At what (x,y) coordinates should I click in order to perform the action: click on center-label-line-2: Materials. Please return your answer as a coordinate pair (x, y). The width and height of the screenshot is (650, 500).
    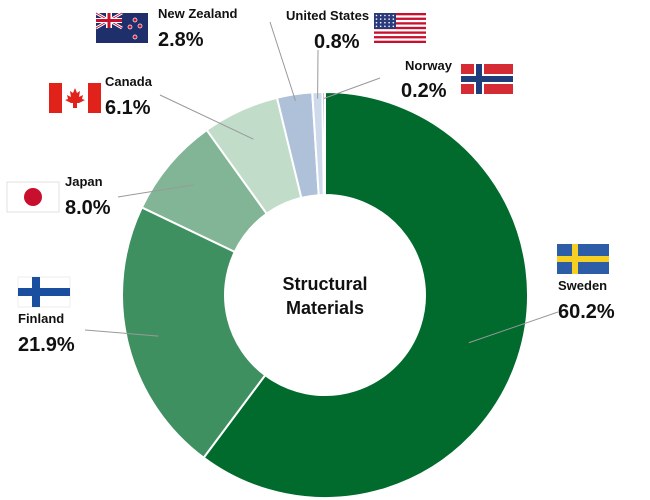
    Looking at the image, I should click on (325, 308).